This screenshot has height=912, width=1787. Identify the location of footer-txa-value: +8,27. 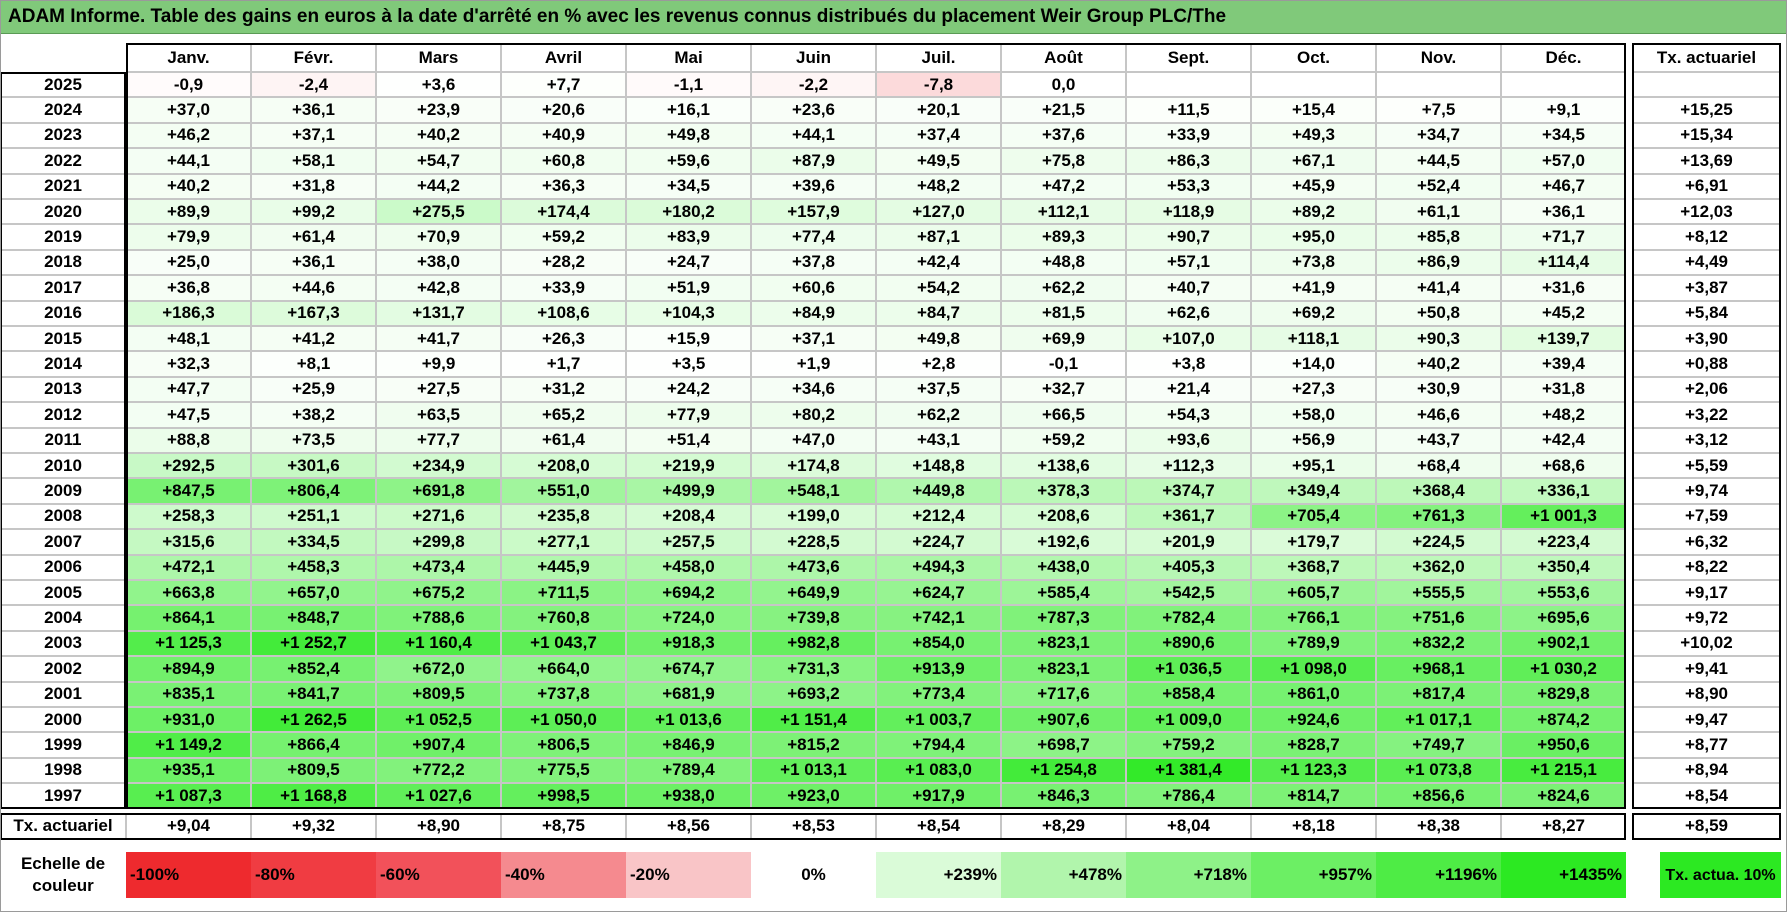
(1563, 826).